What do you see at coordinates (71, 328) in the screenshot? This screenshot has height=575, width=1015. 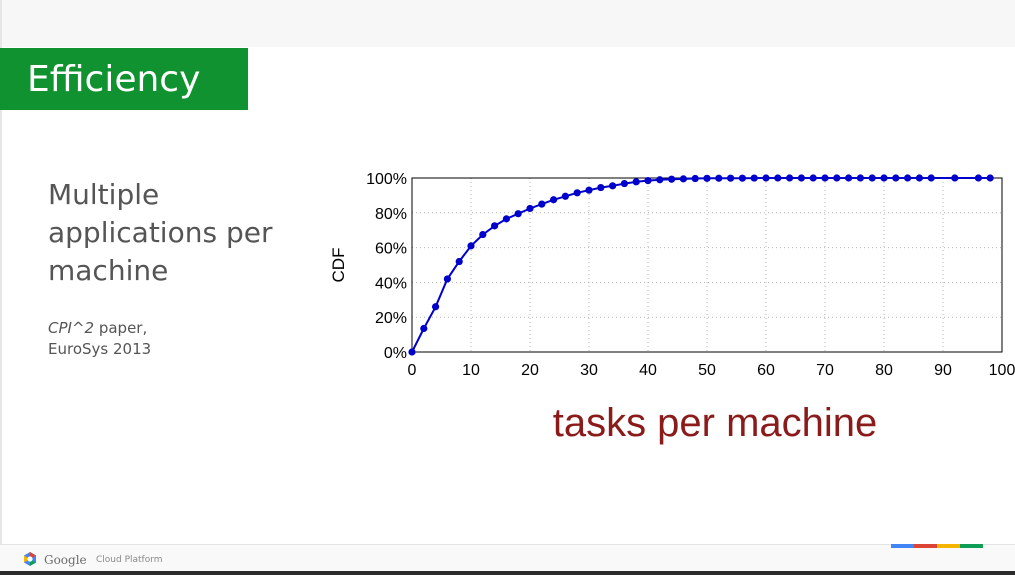 I see `citation-paper-name: CPI^2` at bounding box center [71, 328].